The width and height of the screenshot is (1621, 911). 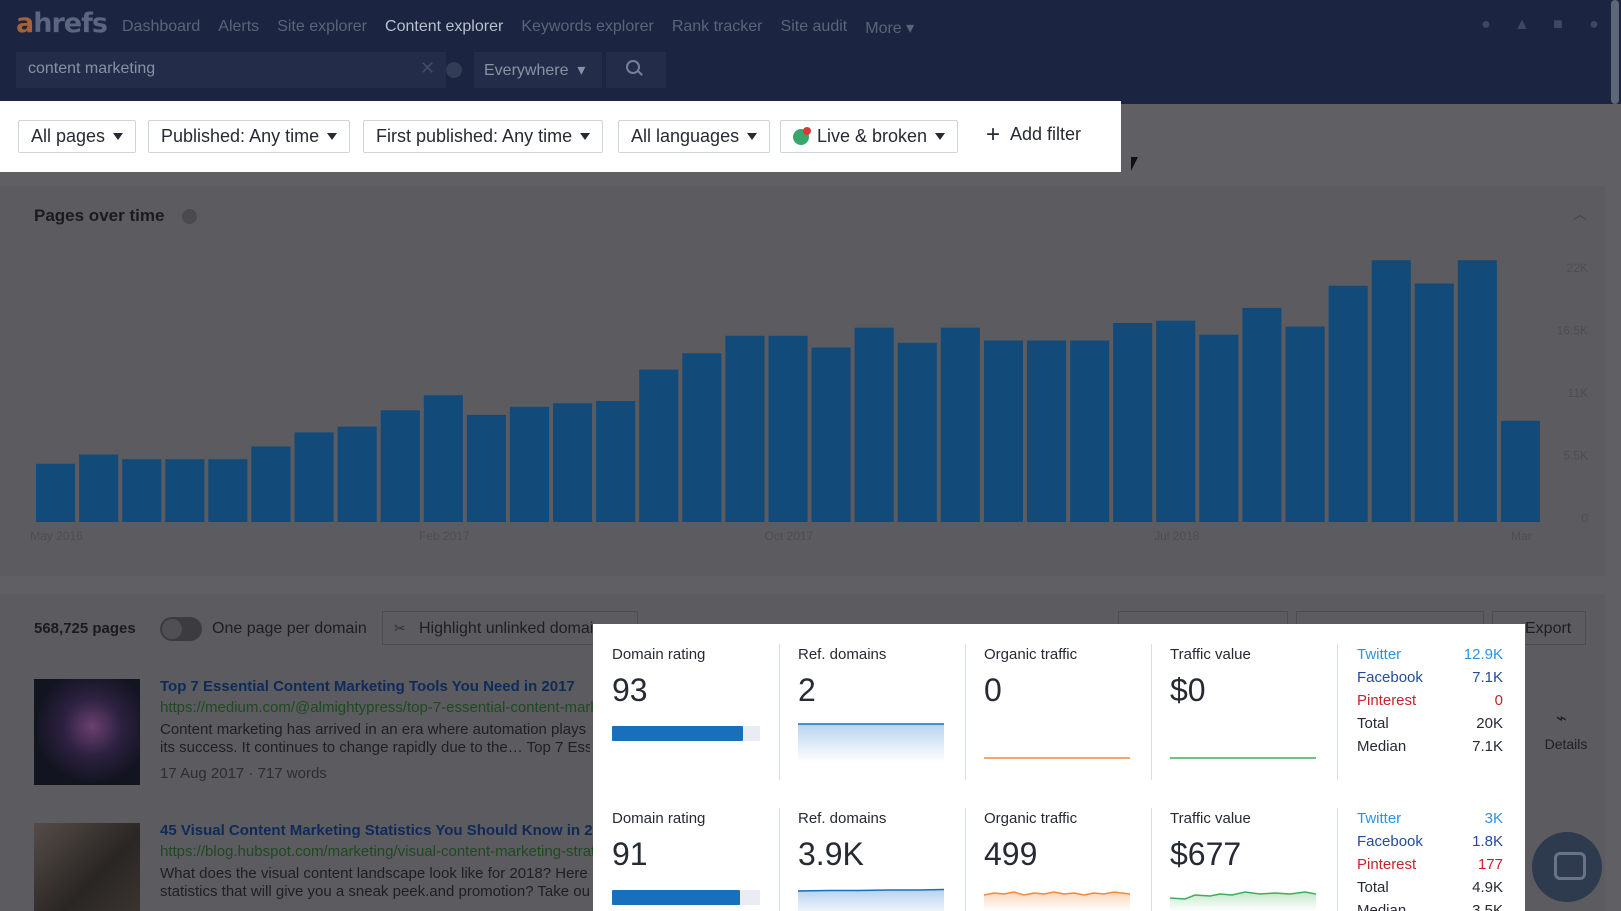 I want to click on nav-site-audit: Site audit, so click(x=814, y=26).